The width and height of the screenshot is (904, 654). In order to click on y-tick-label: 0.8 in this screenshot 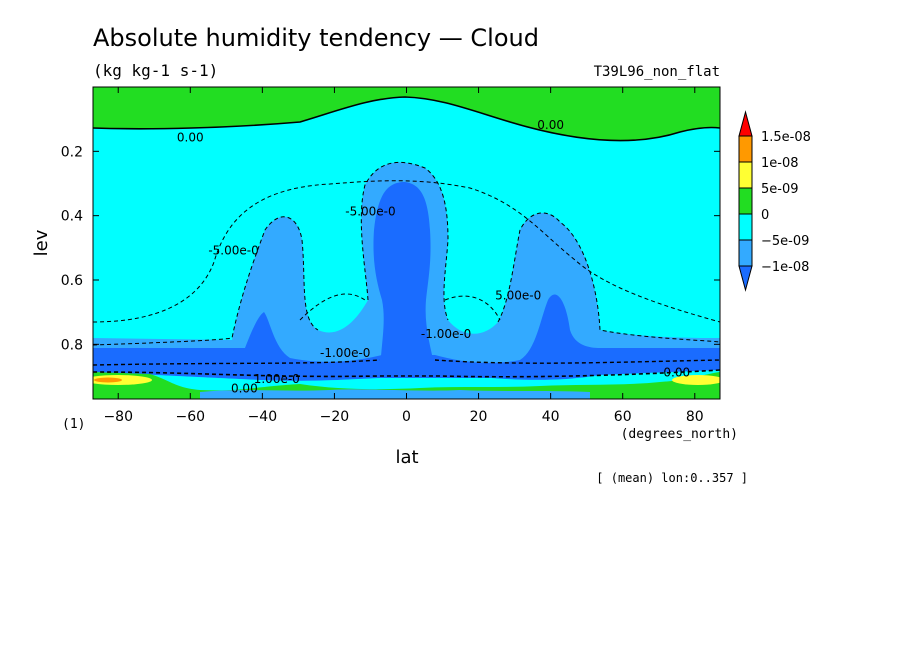, I will do `click(72, 345)`.